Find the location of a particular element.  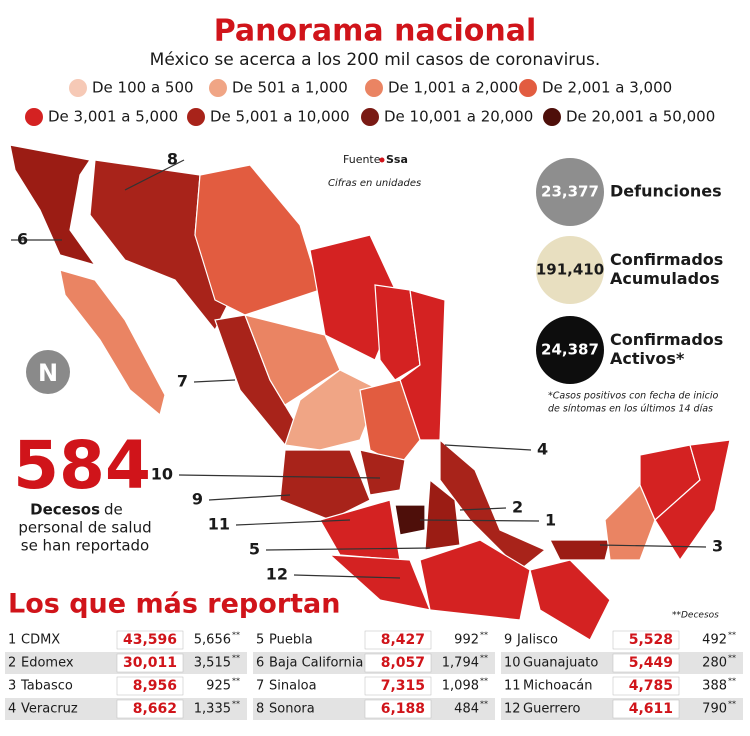

title: Panorama nacional is located at coordinates (375, 31).